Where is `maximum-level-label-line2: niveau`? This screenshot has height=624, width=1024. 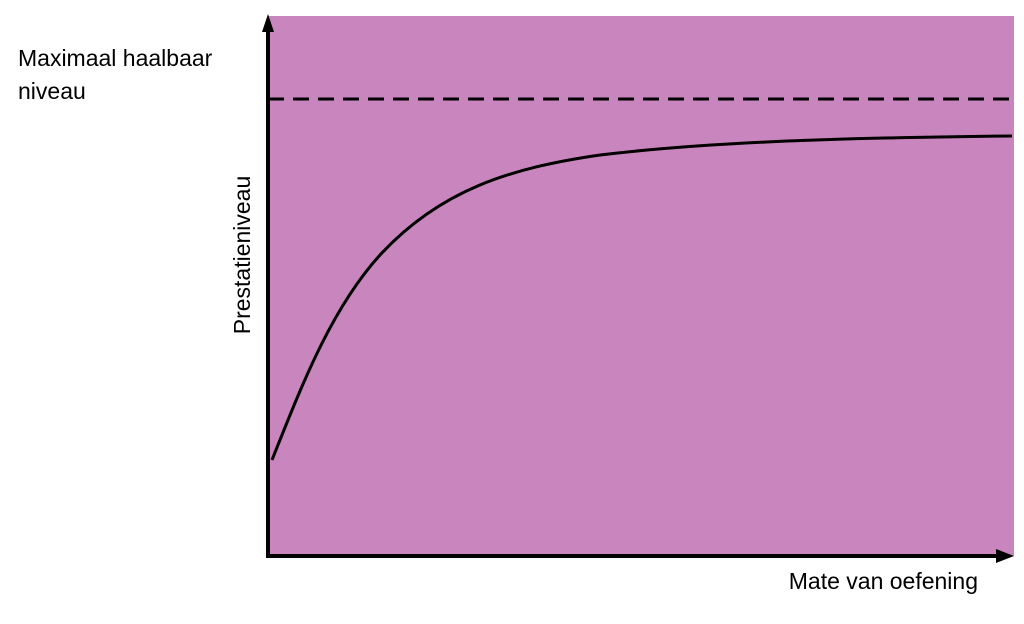
maximum-level-label-line2: niveau is located at coordinates (52, 91).